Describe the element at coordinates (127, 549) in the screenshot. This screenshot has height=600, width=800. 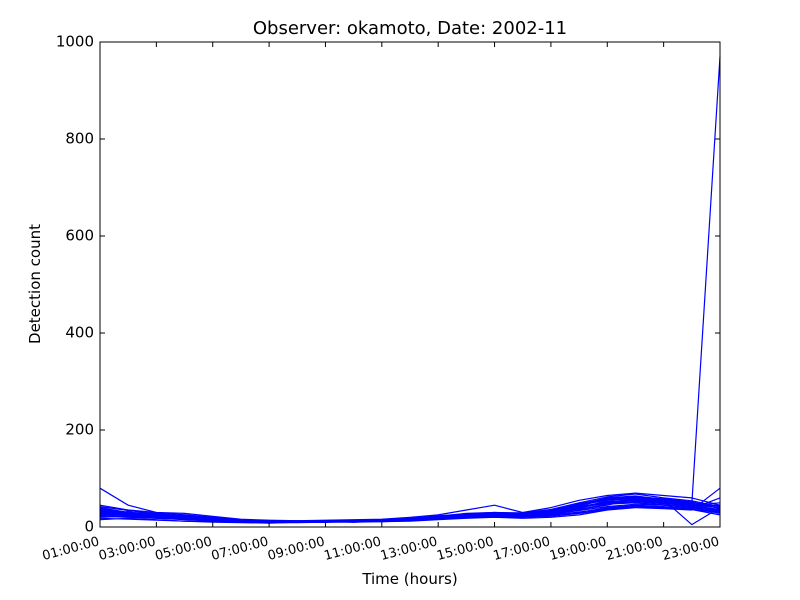
I see `x-tick-label: 03:00:00` at that location.